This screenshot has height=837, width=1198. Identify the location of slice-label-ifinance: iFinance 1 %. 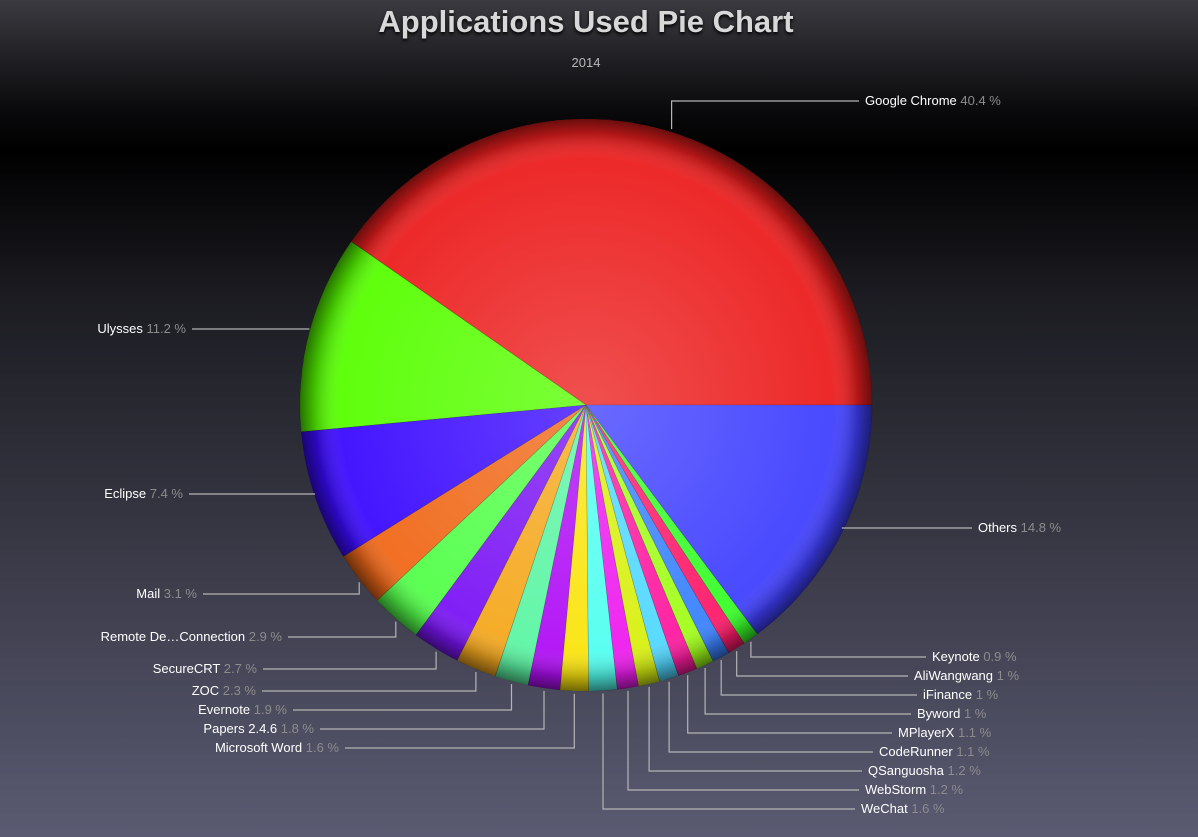
(961, 694).